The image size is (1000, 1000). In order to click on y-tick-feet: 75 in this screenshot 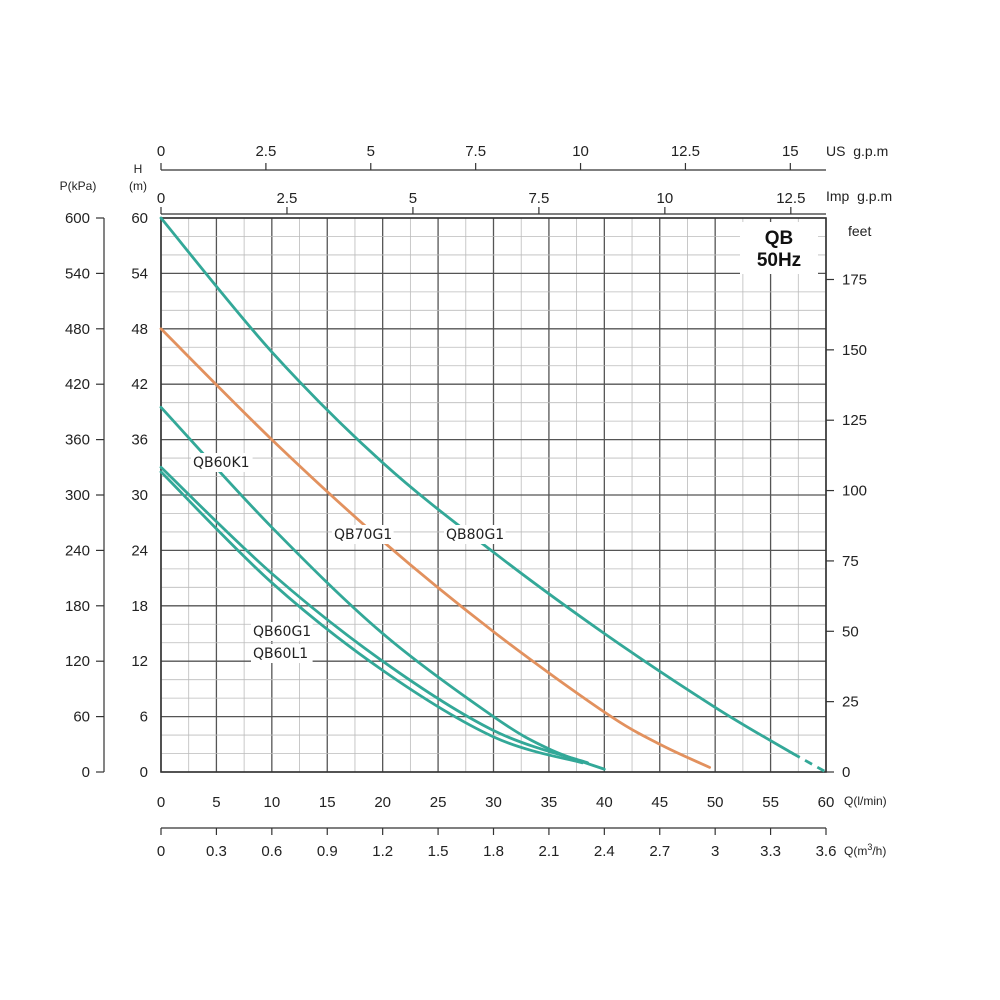, I will do `click(850, 561)`.